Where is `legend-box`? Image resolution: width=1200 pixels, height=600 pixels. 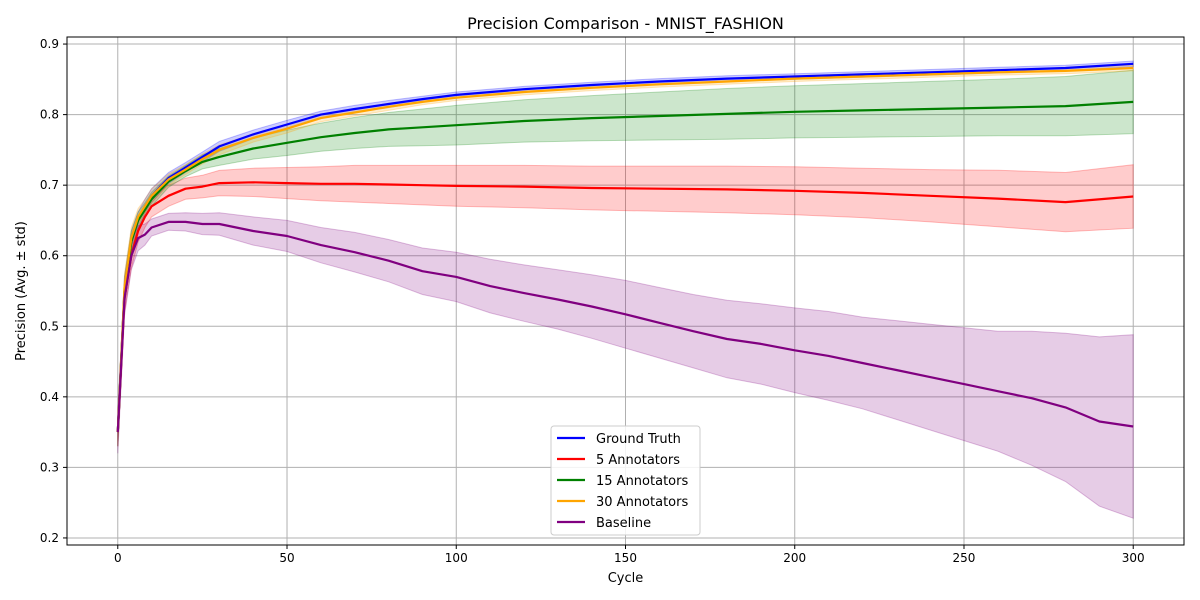
legend-box is located at coordinates (625, 480).